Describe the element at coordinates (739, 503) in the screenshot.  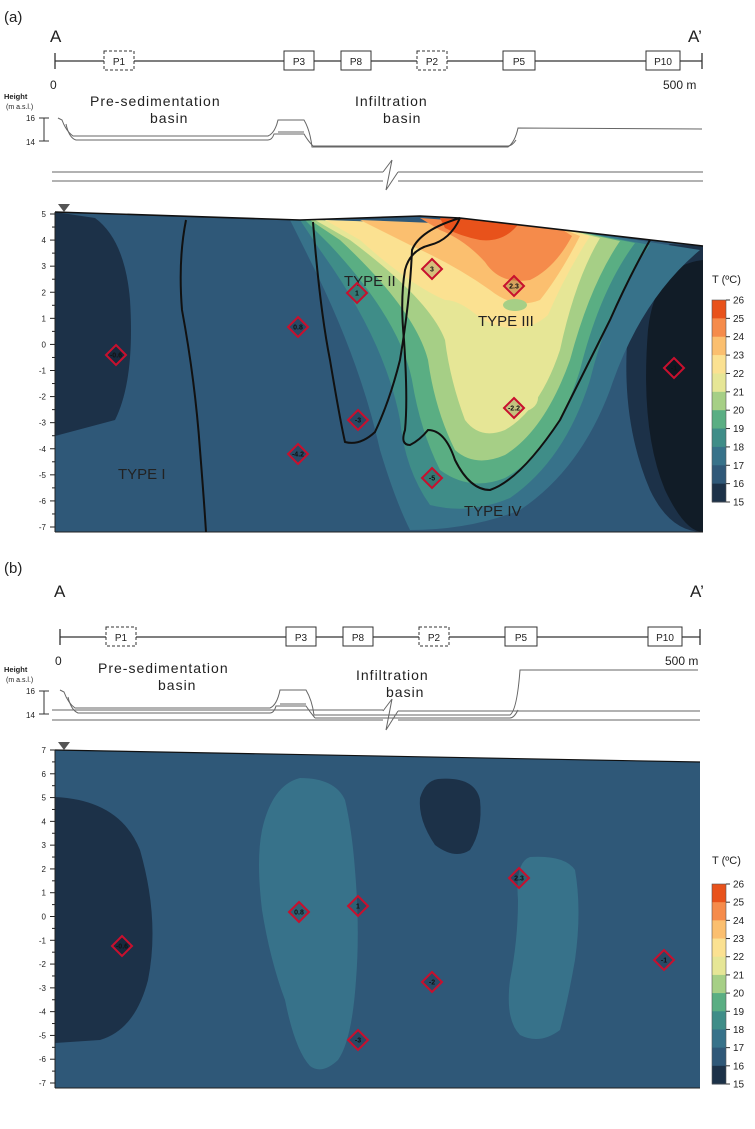
I see `legend-tick-label: 15` at that location.